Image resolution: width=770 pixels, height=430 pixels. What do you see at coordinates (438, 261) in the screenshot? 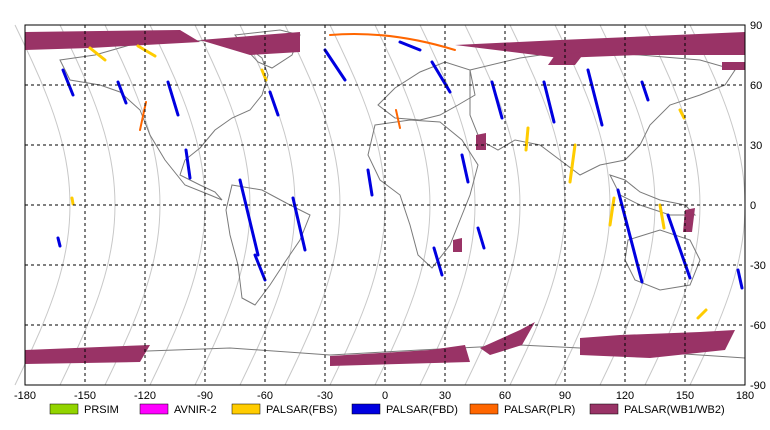
I see `swath-fbd-africa-south` at bounding box center [438, 261].